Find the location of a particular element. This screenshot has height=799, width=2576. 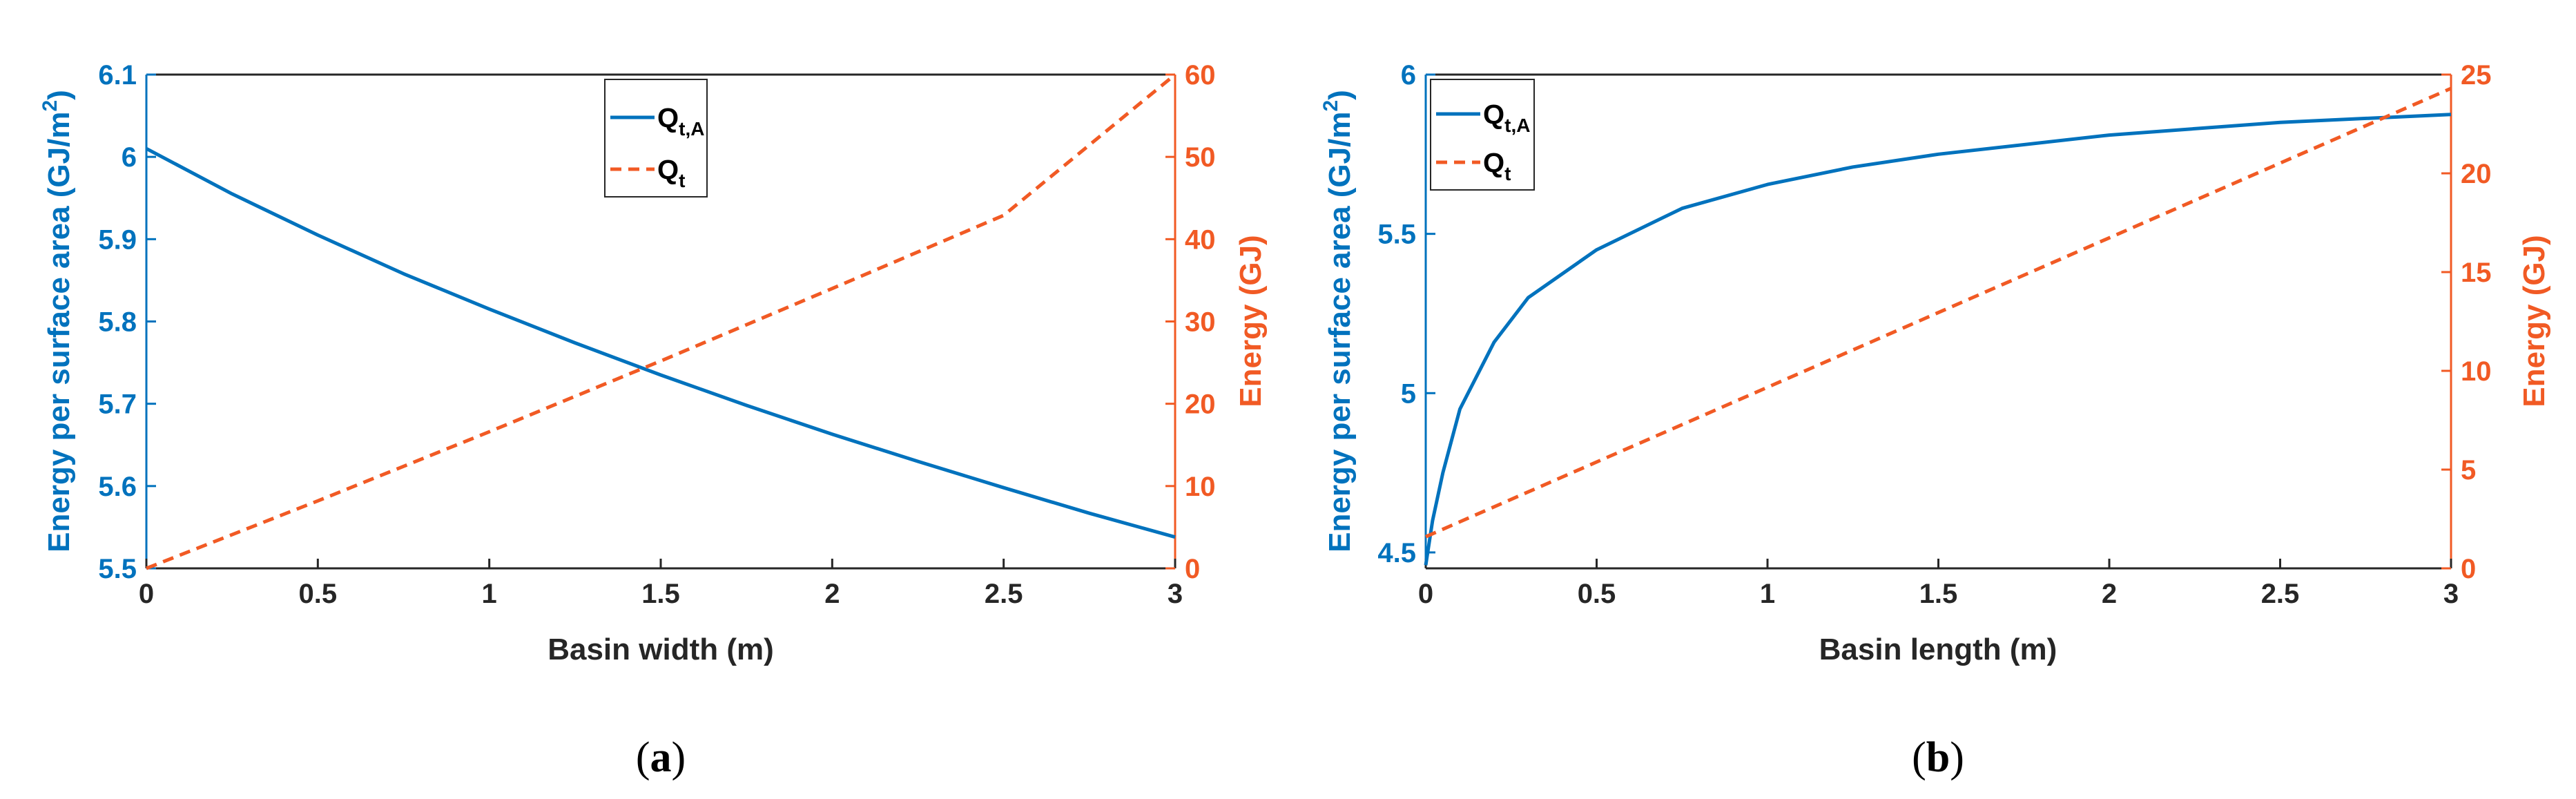

caption-b: (b) is located at coordinates (1938, 757).